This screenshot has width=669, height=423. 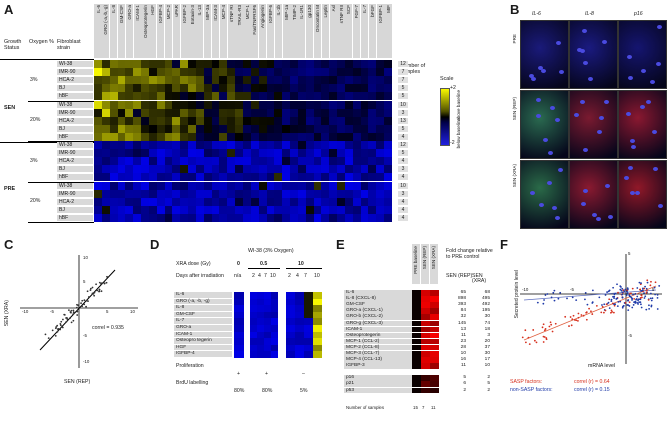 What do you see at coordinates (75, 145) in the screenshot?
I see `row-strain-label: WI-38` at bounding box center [75, 145].